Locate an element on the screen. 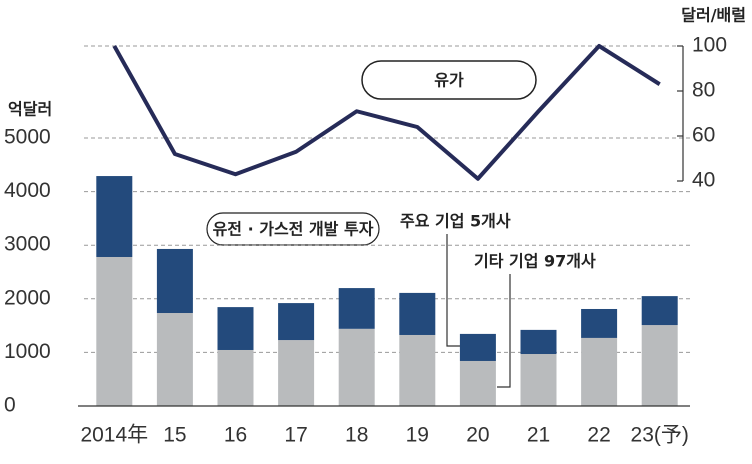 Image resolution: width=752 pixels, height=464 pixels. x-tick-label: 20 is located at coordinates (477, 435).